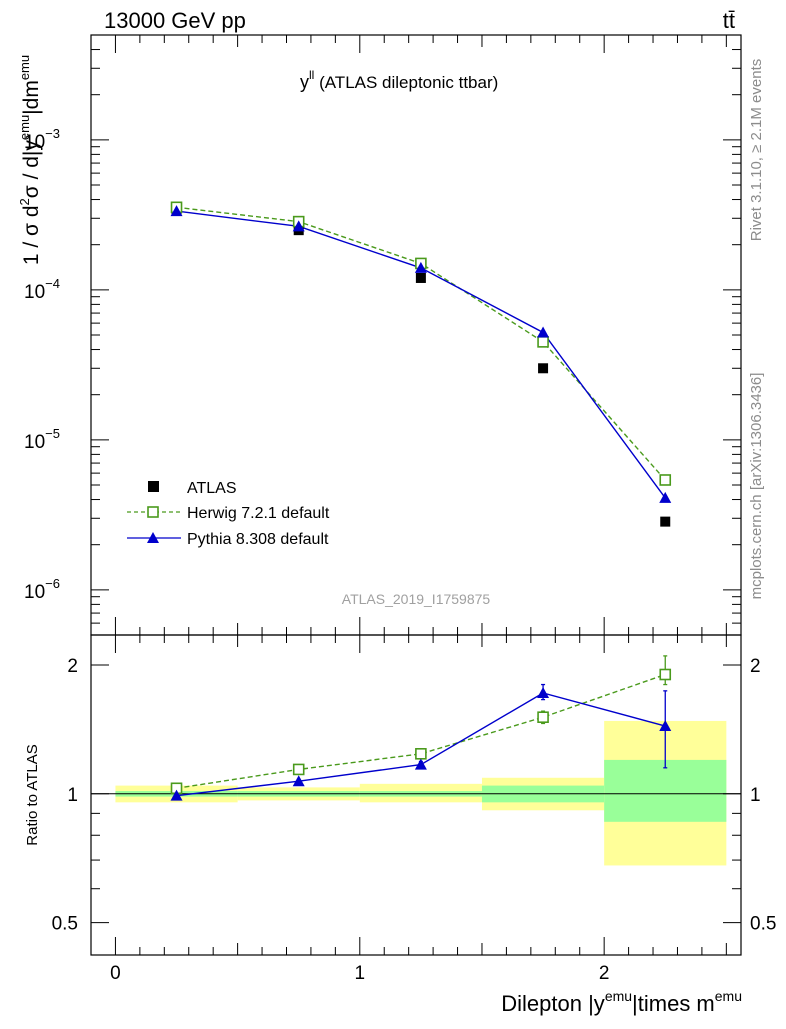  I want to click on legend-label-atlas: ATLAS, so click(212, 488).